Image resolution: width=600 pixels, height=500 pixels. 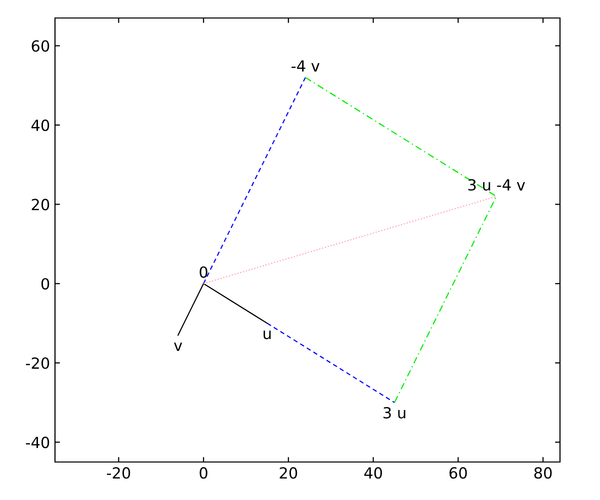 I want to click on annotation: v, so click(x=178, y=346).